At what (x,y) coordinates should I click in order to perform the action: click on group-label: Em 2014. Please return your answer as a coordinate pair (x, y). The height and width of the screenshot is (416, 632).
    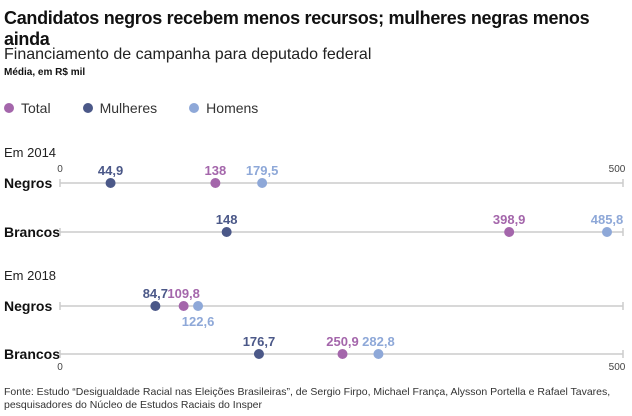
    Looking at the image, I should click on (30, 152).